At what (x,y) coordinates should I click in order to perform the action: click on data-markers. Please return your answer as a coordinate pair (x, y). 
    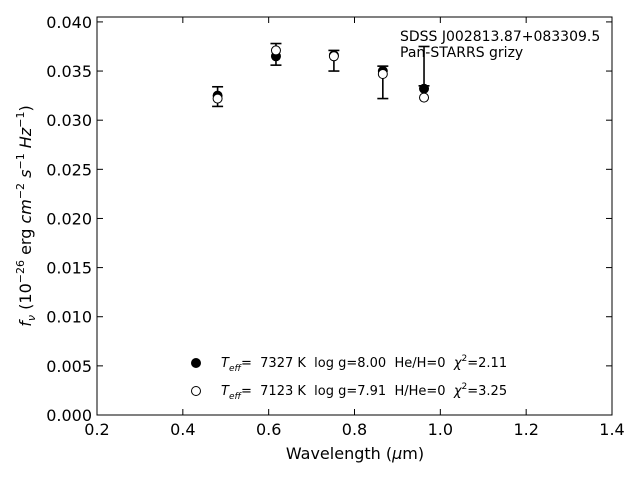
    Looking at the image, I should click on (321, 74).